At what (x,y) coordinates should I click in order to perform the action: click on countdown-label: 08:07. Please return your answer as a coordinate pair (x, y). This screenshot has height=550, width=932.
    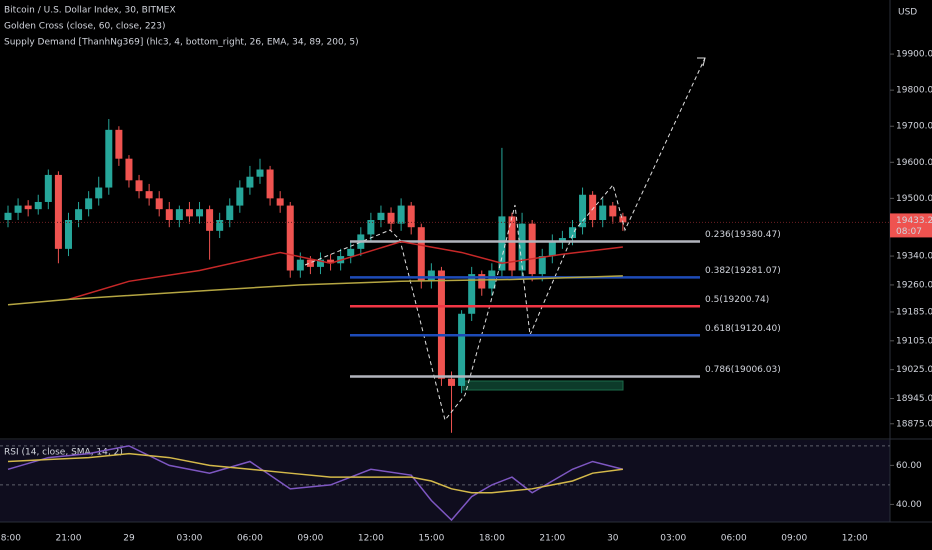
    Looking at the image, I should click on (909, 232).